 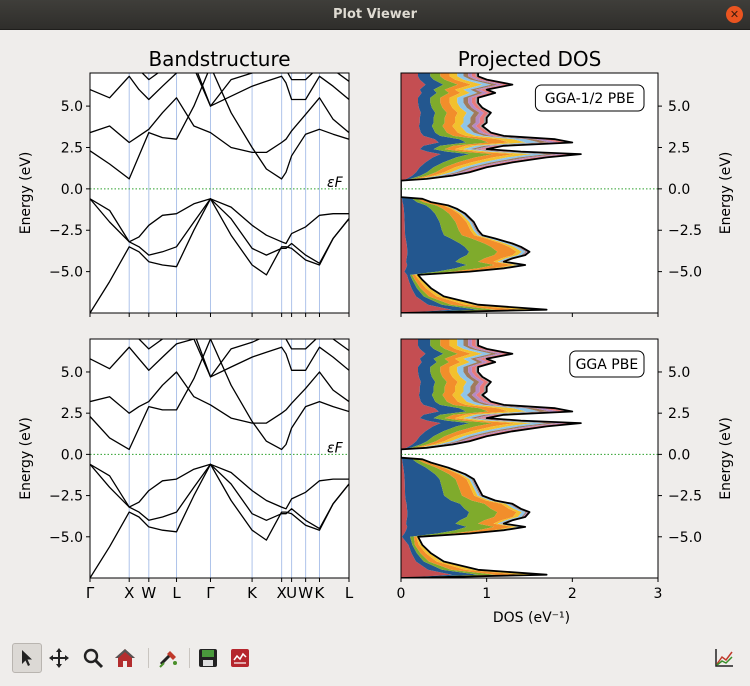 What do you see at coordinates (189, 658) in the screenshot?
I see `toolbar-separator` at bounding box center [189, 658].